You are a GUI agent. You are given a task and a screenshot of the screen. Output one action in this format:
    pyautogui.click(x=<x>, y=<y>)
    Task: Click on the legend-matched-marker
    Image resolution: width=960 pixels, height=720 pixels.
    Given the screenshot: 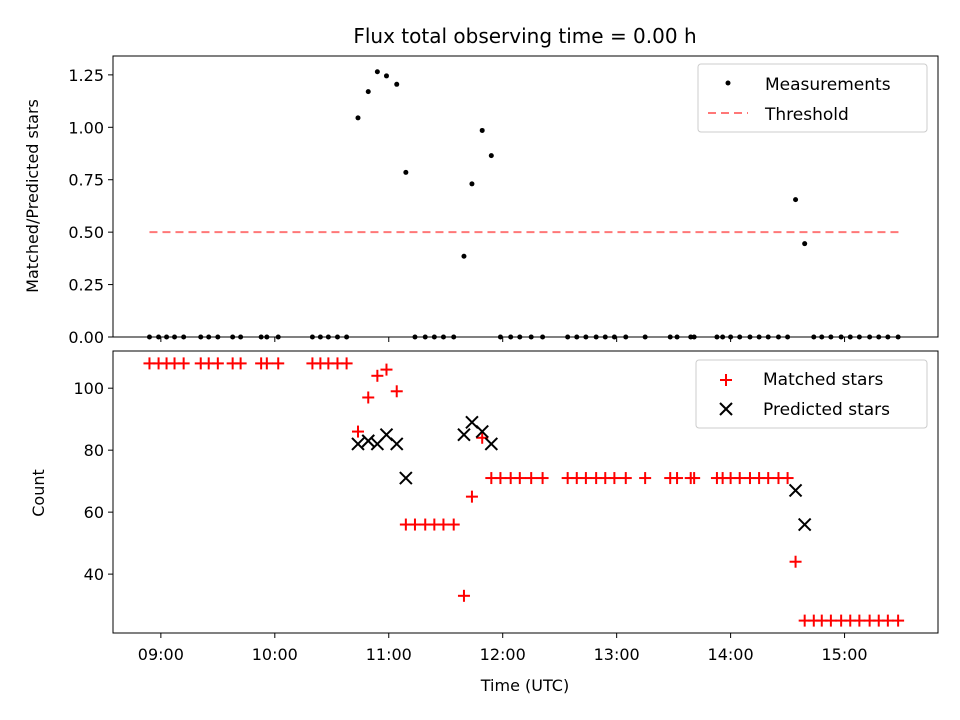 What is the action you would take?
    pyautogui.click(x=726, y=380)
    